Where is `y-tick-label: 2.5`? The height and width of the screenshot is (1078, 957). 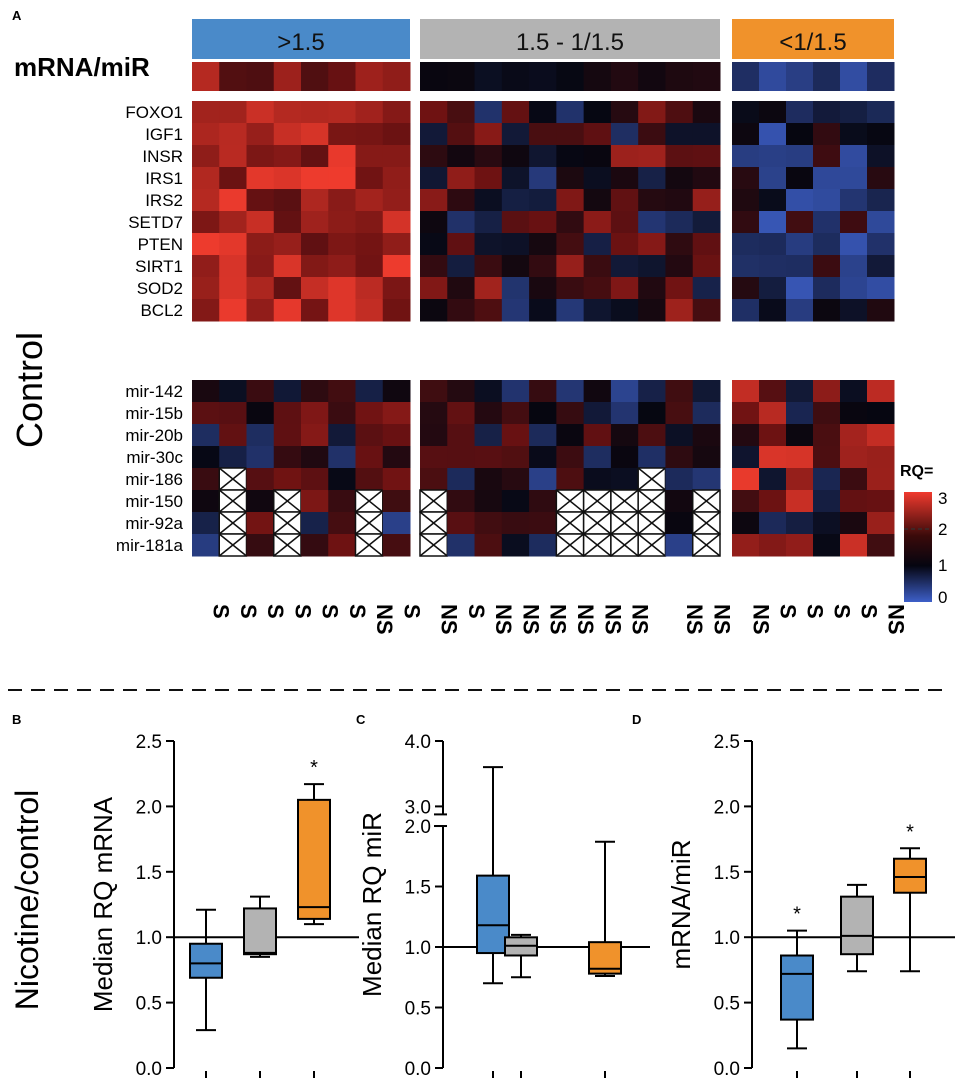 y-tick-label: 2.5 is located at coordinates (149, 742).